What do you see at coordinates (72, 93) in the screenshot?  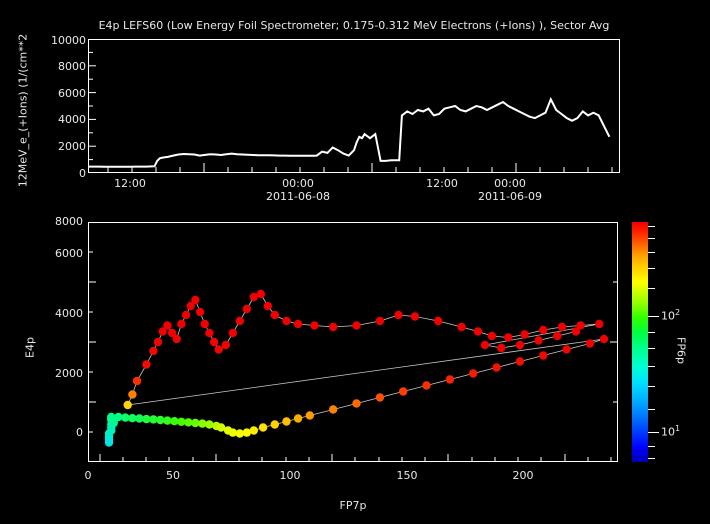 I see `timeseries-ytick-6000: 6000` at bounding box center [72, 93].